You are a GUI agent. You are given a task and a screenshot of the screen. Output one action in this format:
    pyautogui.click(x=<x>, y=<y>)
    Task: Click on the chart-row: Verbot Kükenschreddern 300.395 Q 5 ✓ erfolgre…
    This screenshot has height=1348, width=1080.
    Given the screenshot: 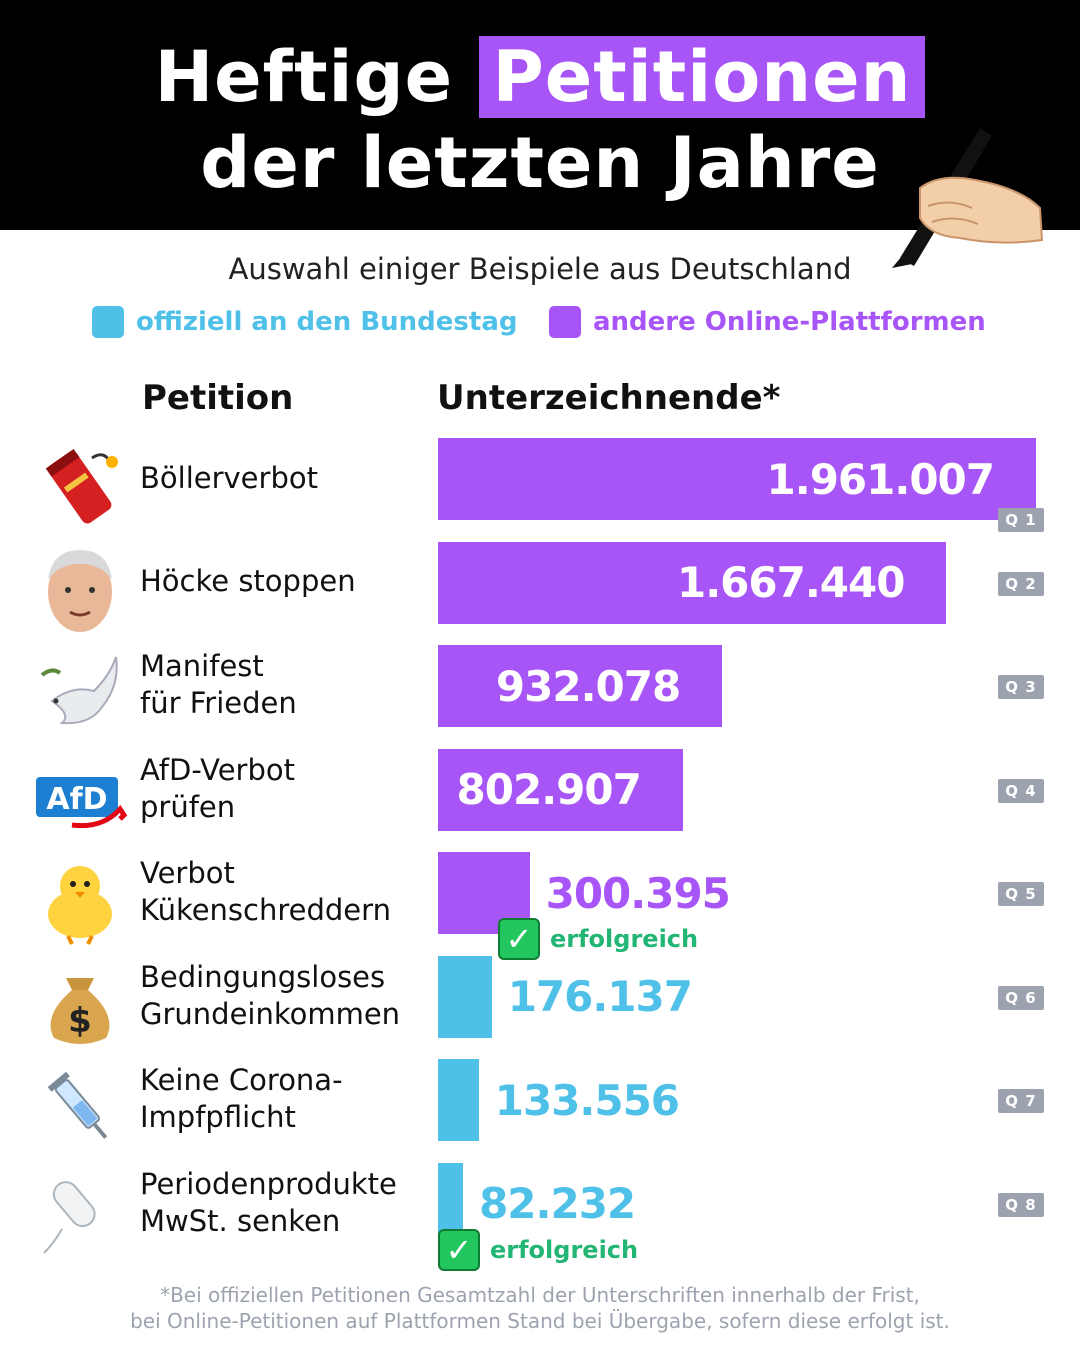 What is the action you would take?
    pyautogui.click(x=540, y=905)
    